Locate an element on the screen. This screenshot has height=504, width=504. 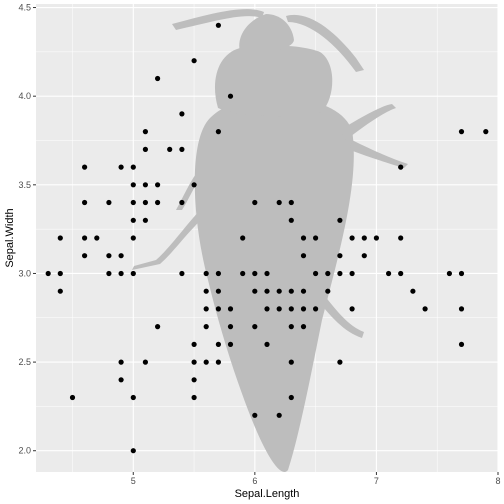
y-tick-label: 3.0 is located at coordinates (24, 273).